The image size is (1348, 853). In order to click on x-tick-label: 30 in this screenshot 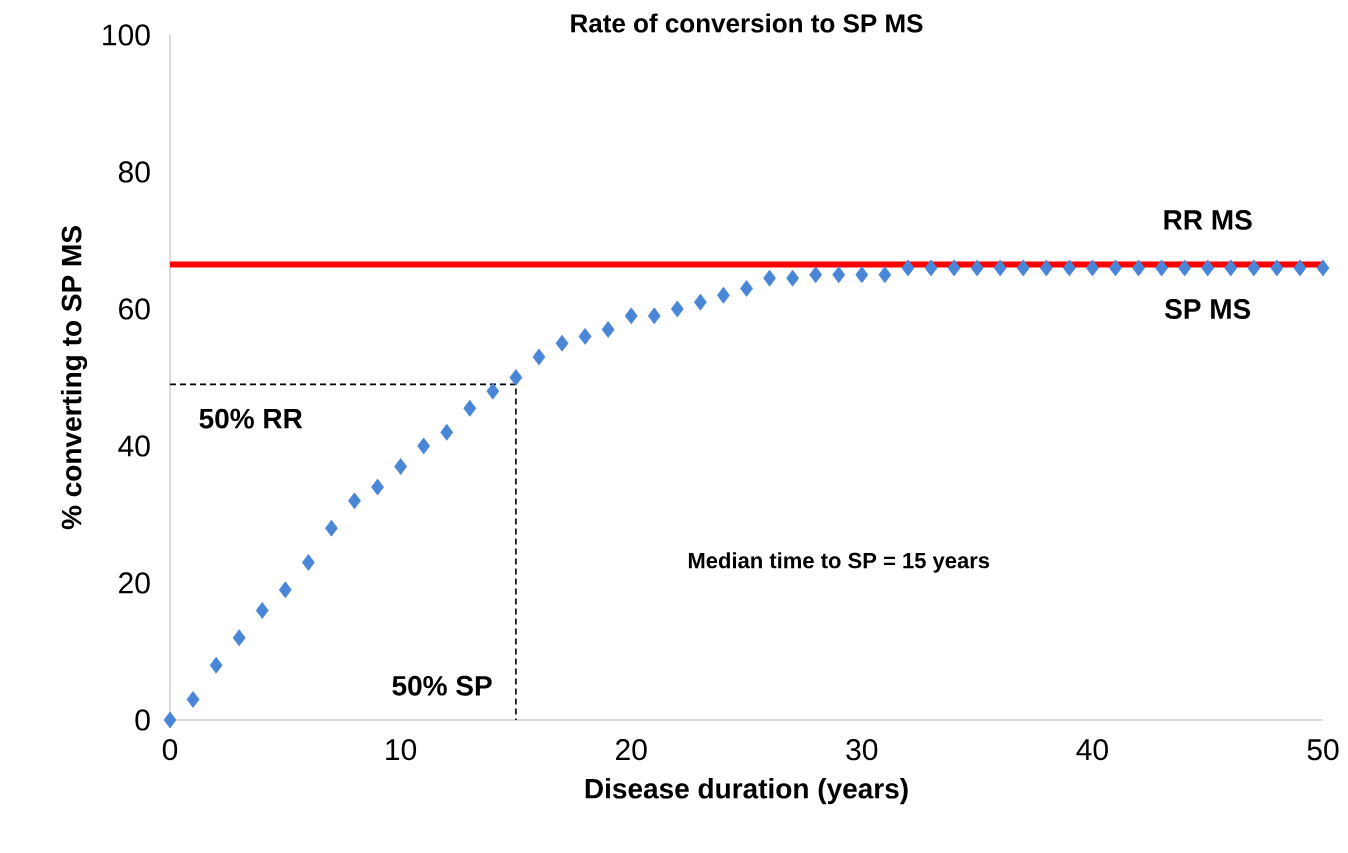, I will do `click(862, 750)`.